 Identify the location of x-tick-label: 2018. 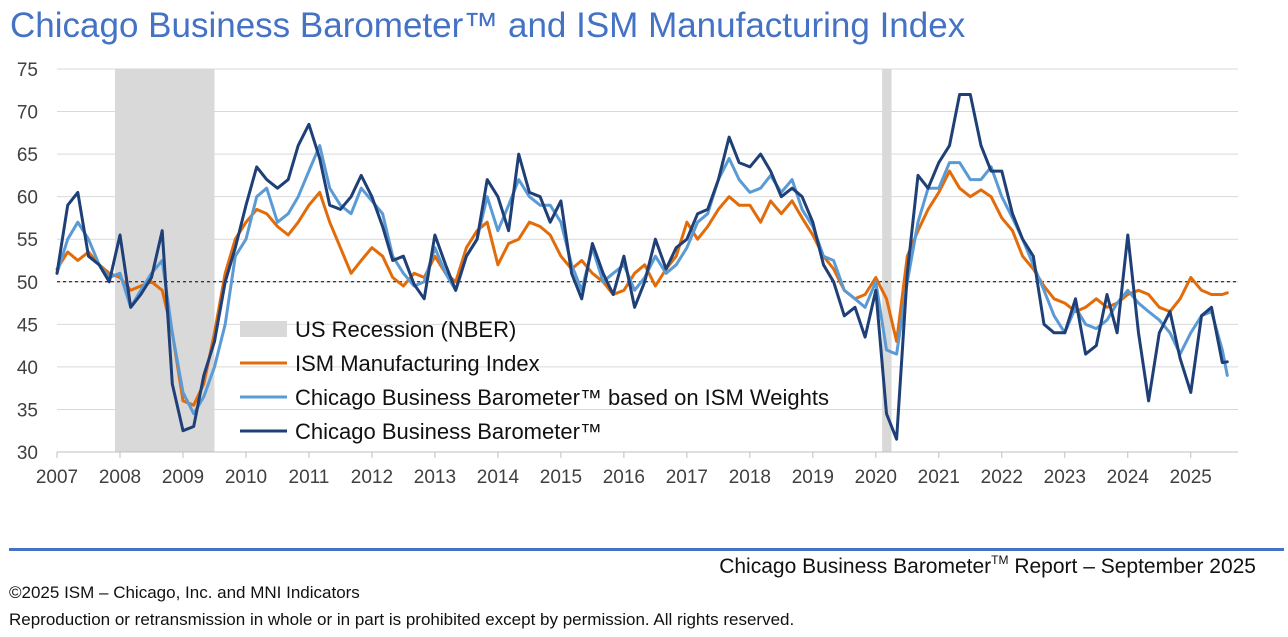
(750, 477).